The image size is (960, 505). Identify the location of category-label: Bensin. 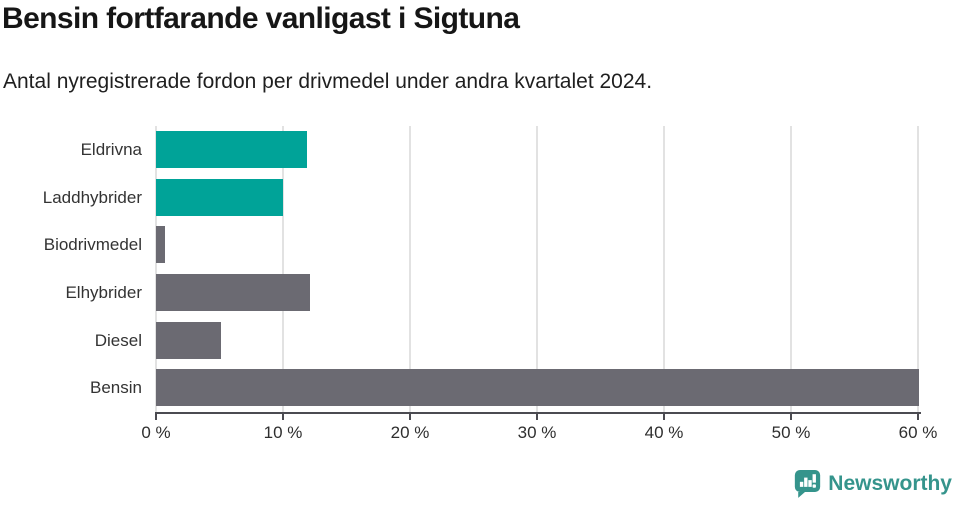
(116, 388).